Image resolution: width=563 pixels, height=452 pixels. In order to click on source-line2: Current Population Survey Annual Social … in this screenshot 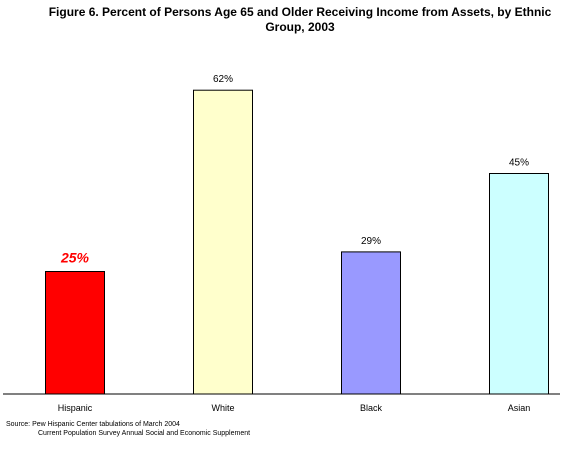, I will do `click(144, 433)`.